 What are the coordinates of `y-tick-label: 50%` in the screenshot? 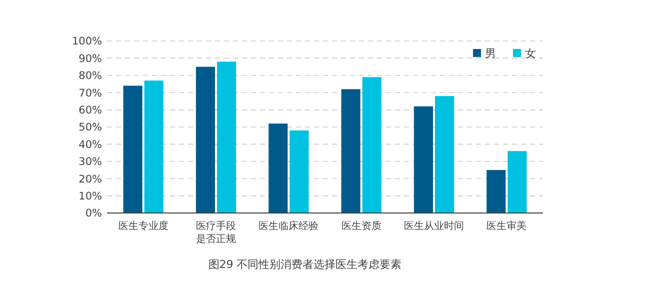 It's located at (90, 128).